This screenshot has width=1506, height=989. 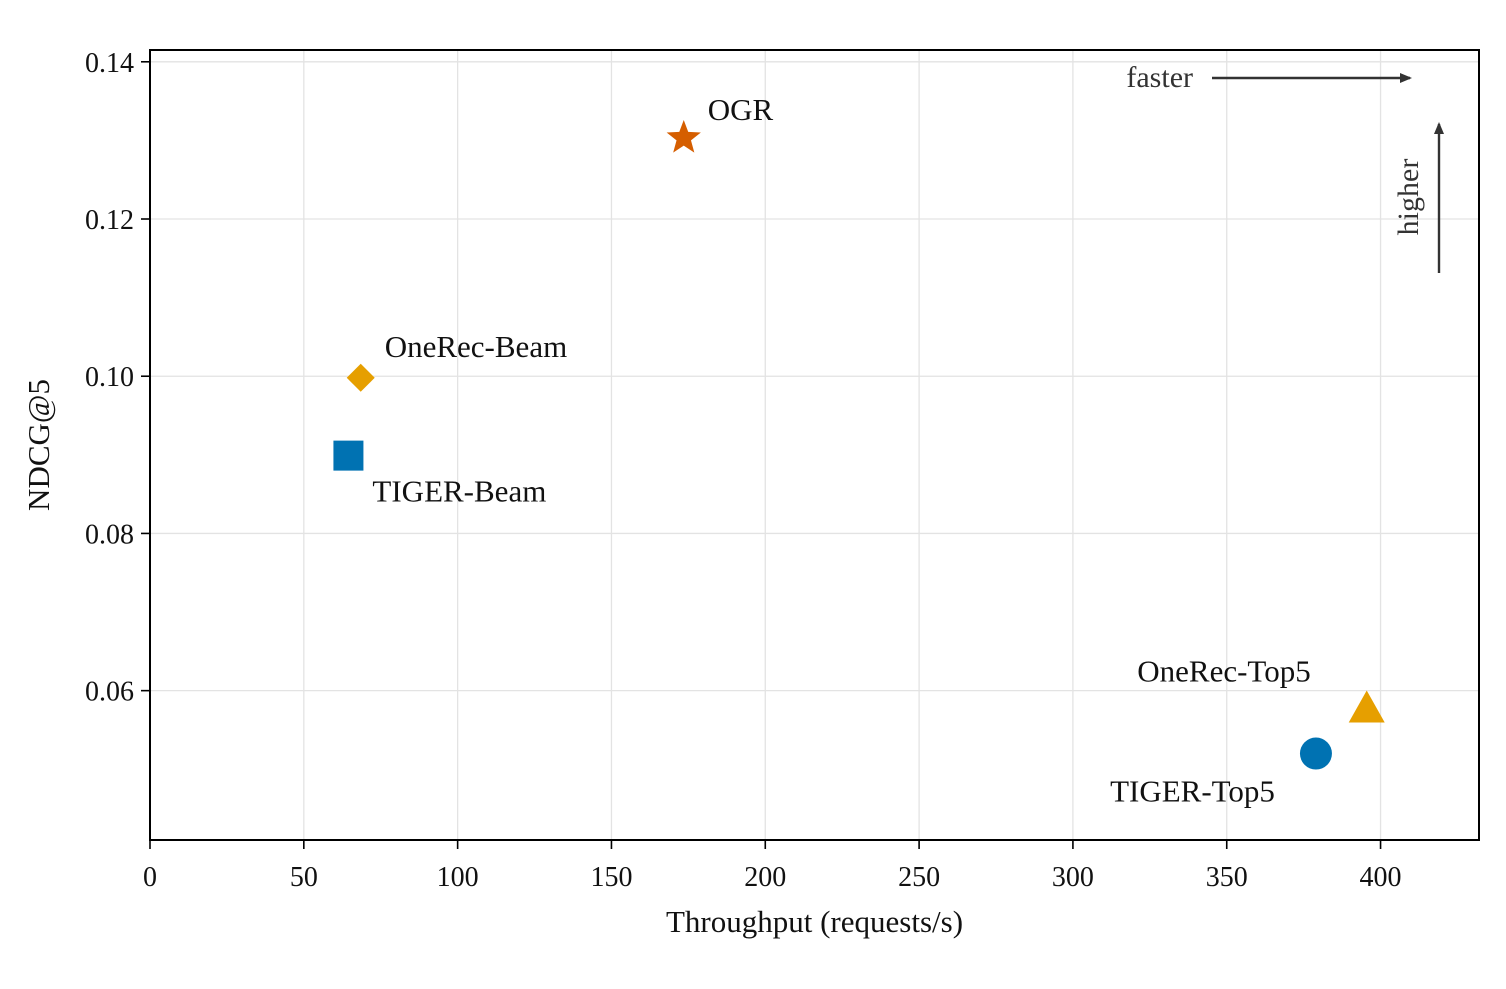 I want to click on onerec-top5-point, so click(x=1366, y=706).